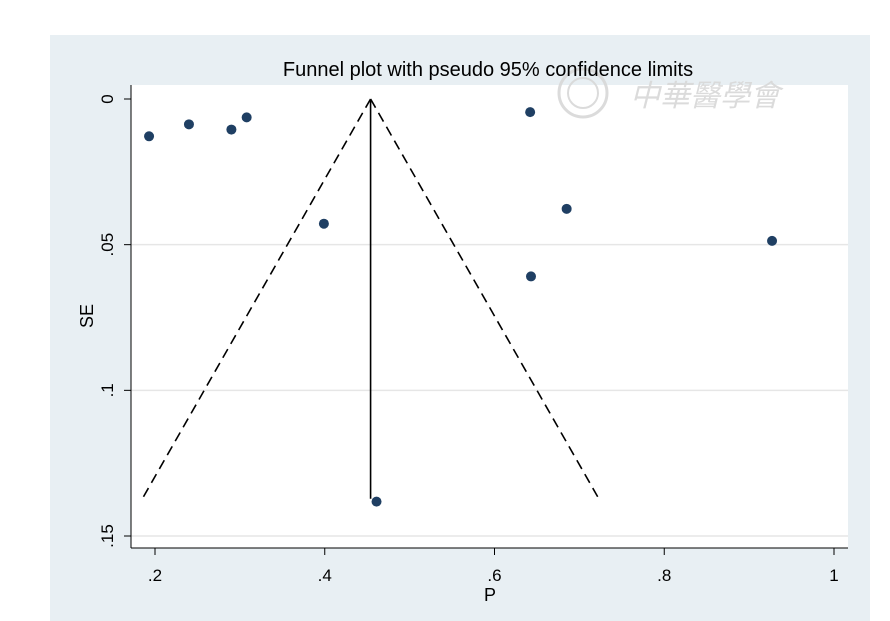  I want to click on y-tick-label-3: .15, so click(107, 536).